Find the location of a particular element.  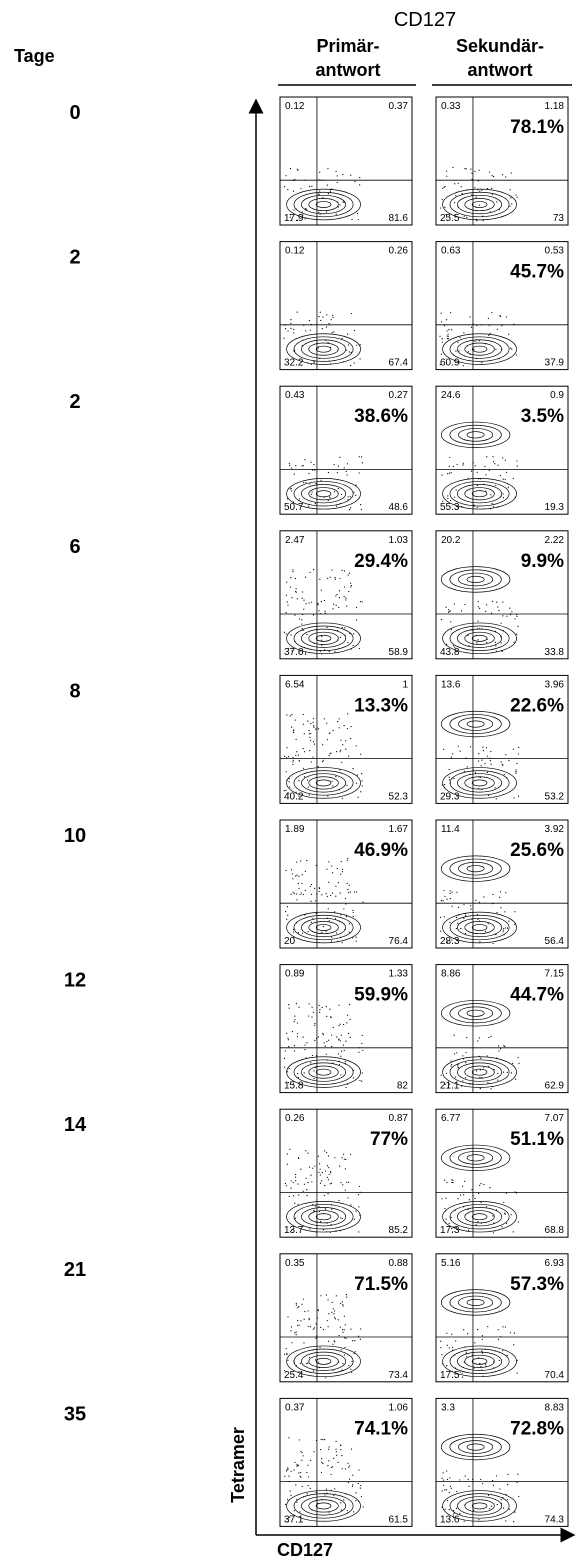

percent-label: 57.3% is located at coordinates (537, 1284).